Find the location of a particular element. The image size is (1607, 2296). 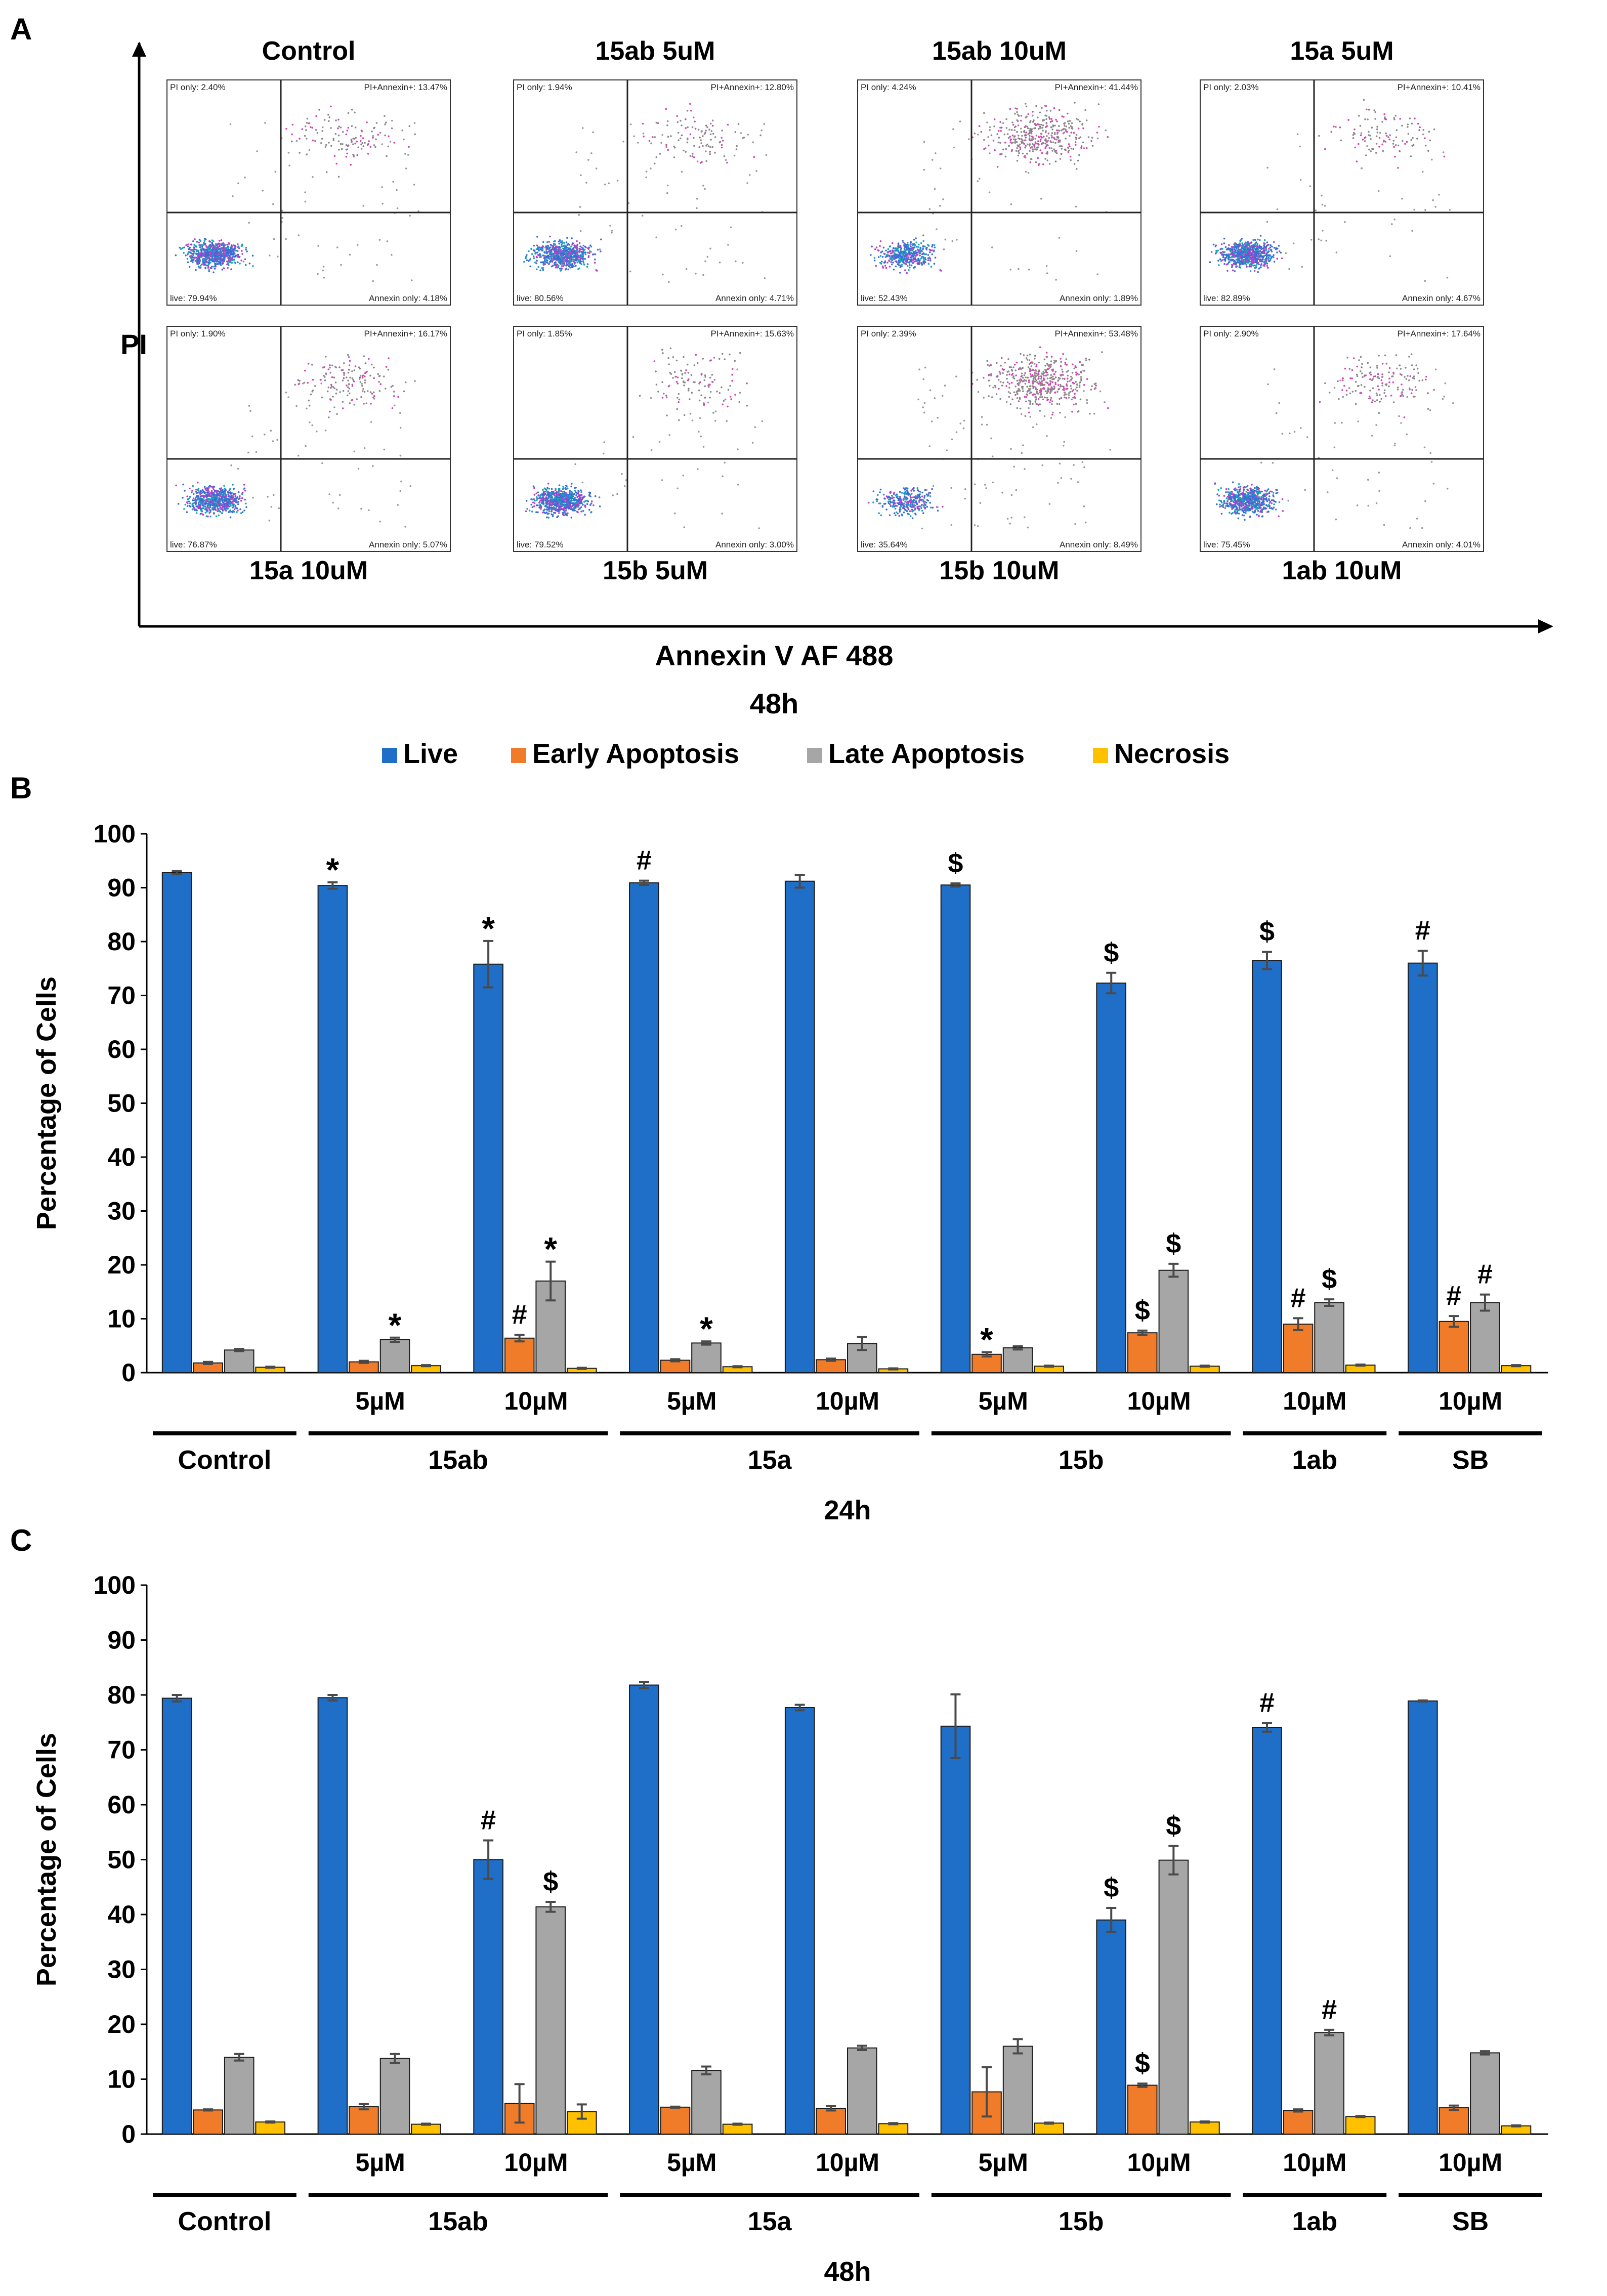

group-label: SB is located at coordinates (1470, 1460).